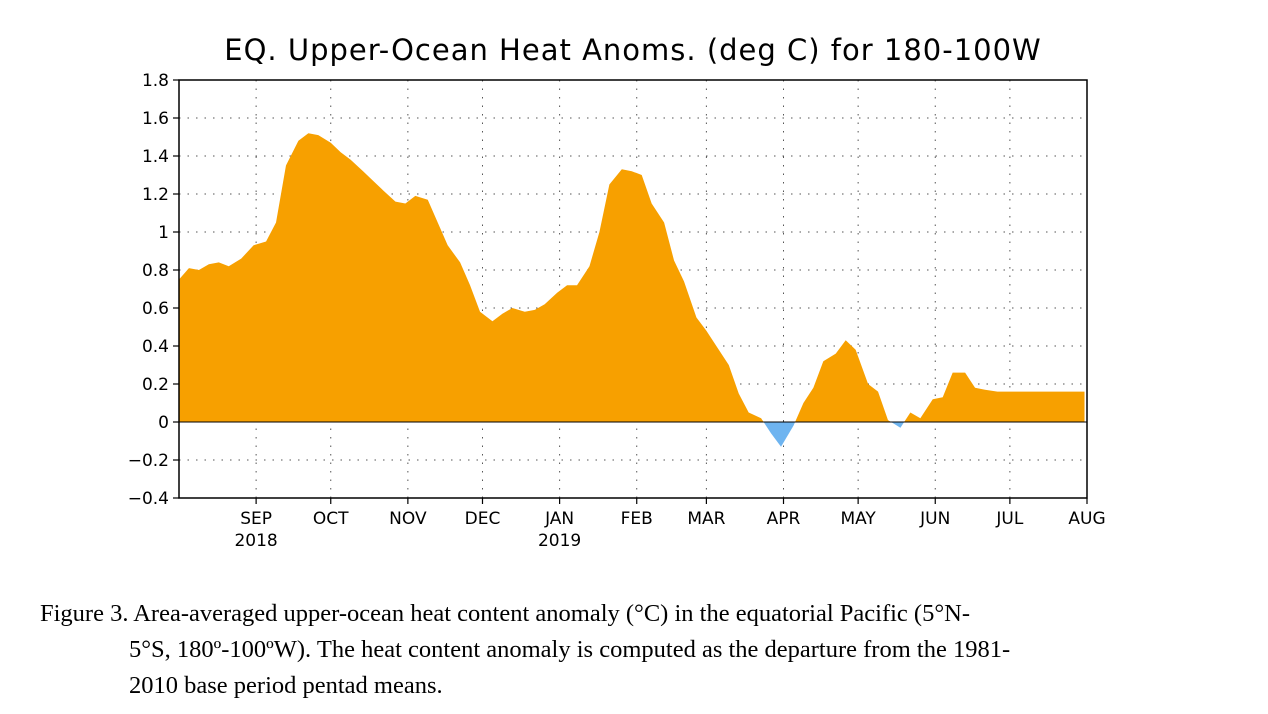 This screenshot has height=714, width=1268. Describe the element at coordinates (155, 119) in the screenshot. I see `y-tick-label: 1.6` at that location.